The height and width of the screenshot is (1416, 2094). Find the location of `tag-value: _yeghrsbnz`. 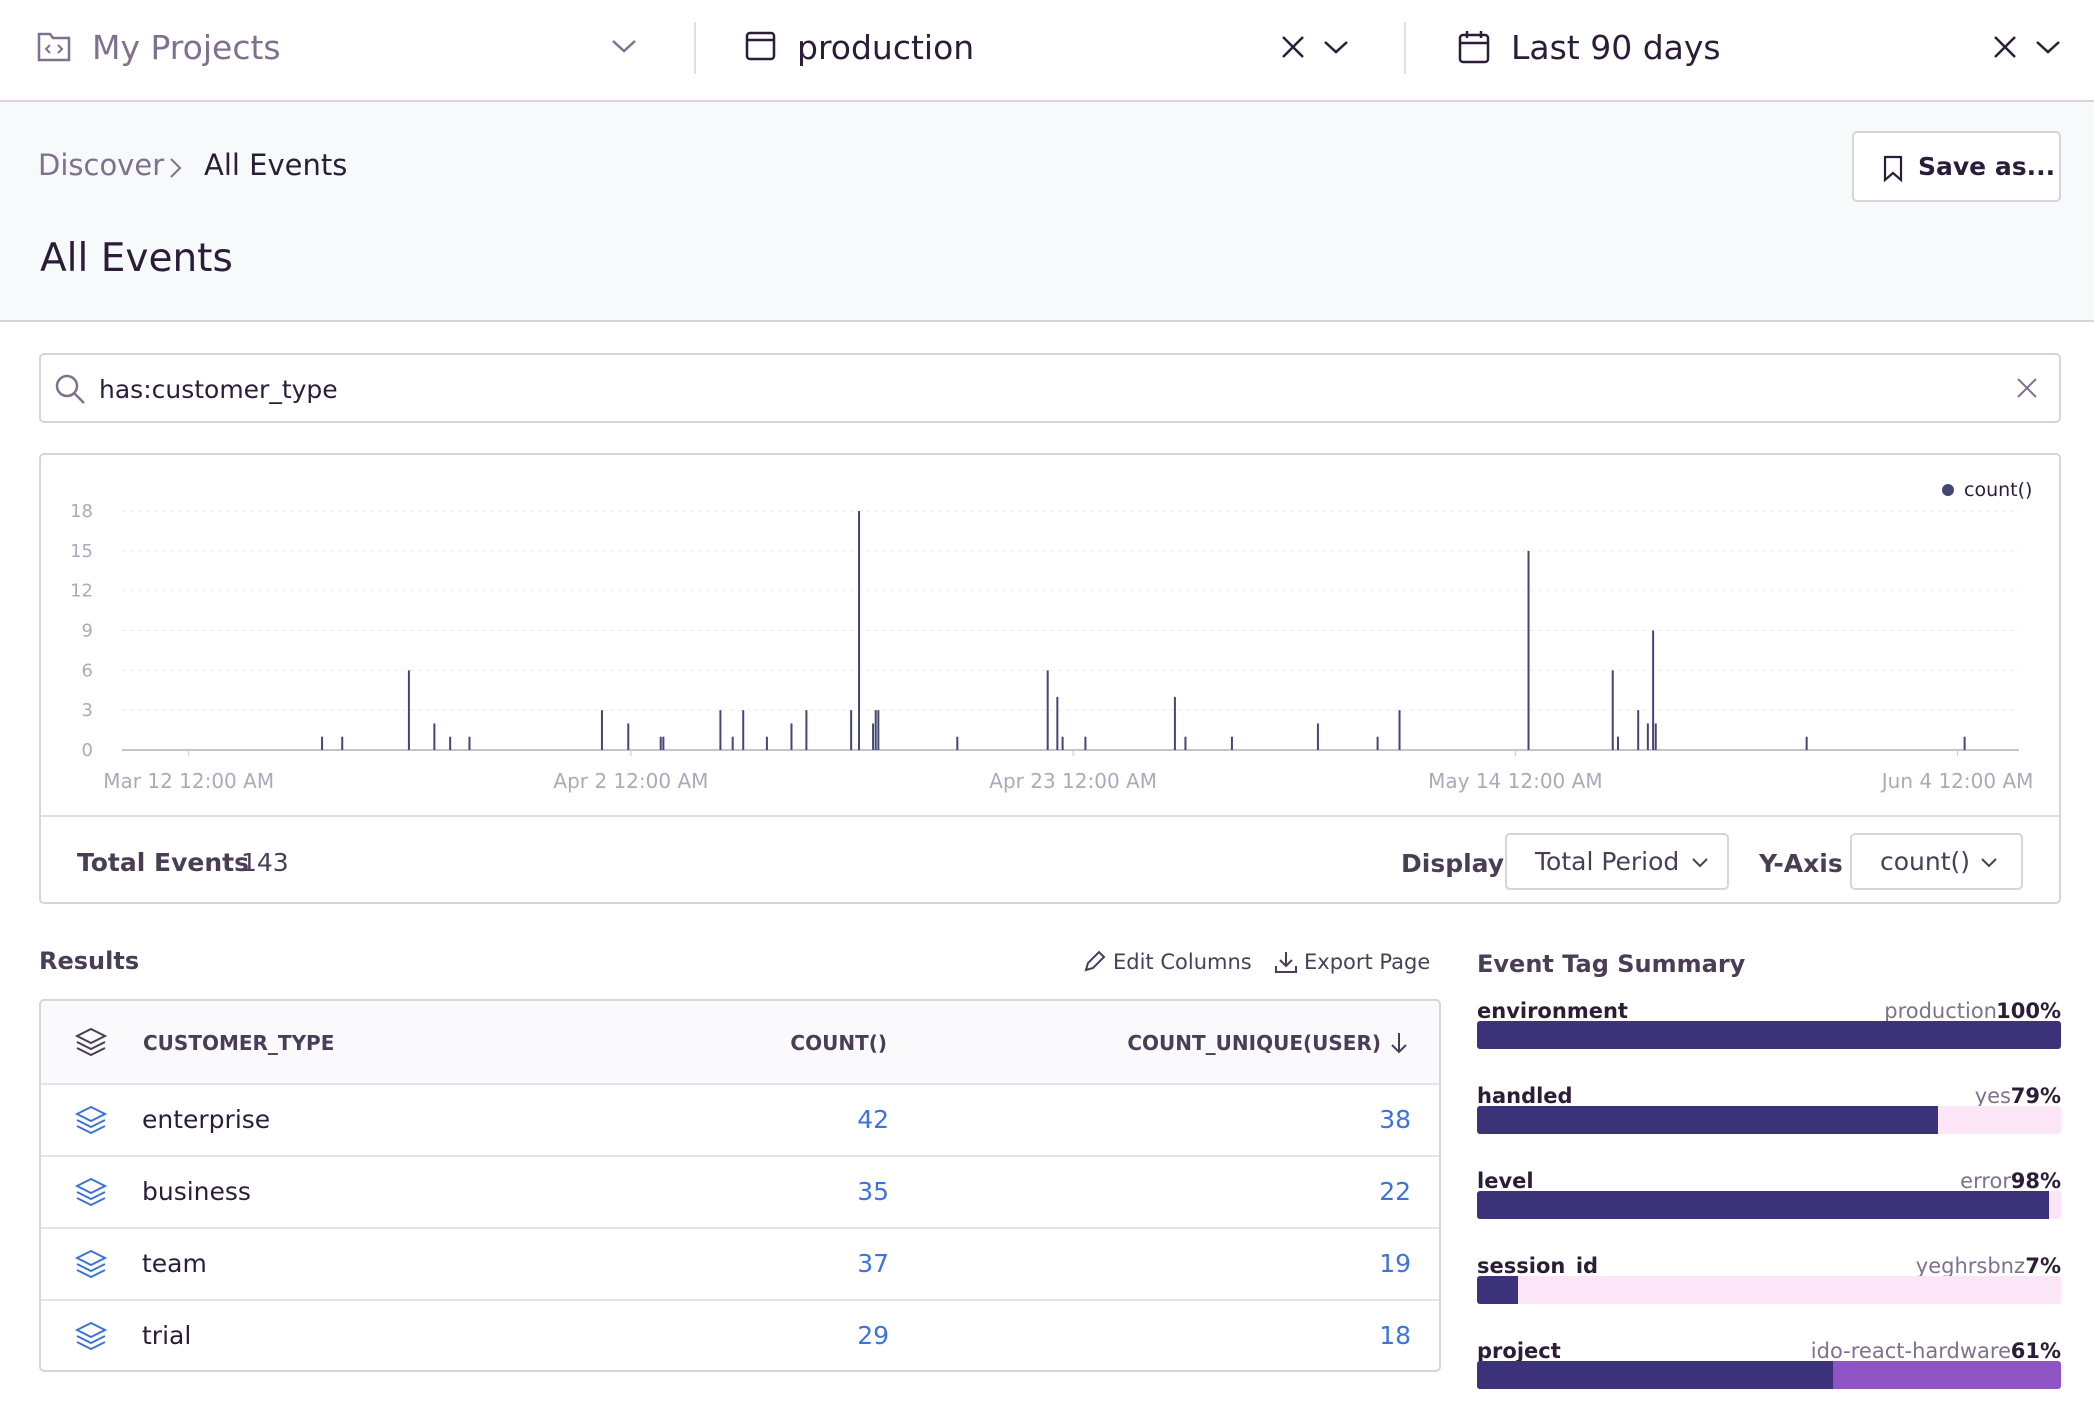

tag-value: _yeghrsbnz is located at coordinates (1965, 1266).